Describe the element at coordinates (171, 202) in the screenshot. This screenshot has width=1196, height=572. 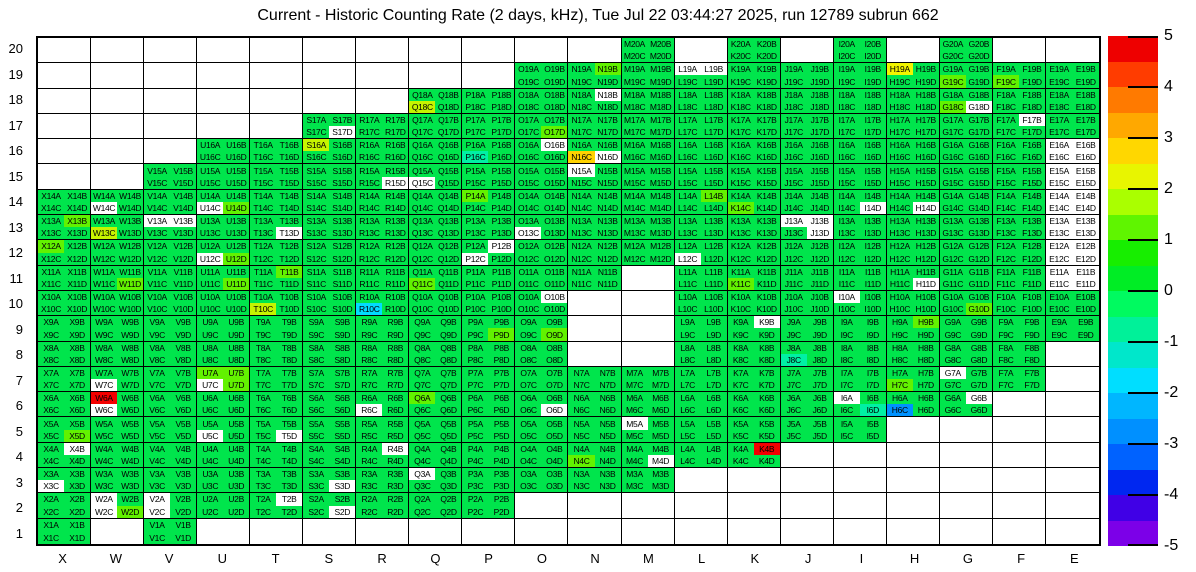
I see `cell-V14: V14A V14B V14C V14D` at that location.